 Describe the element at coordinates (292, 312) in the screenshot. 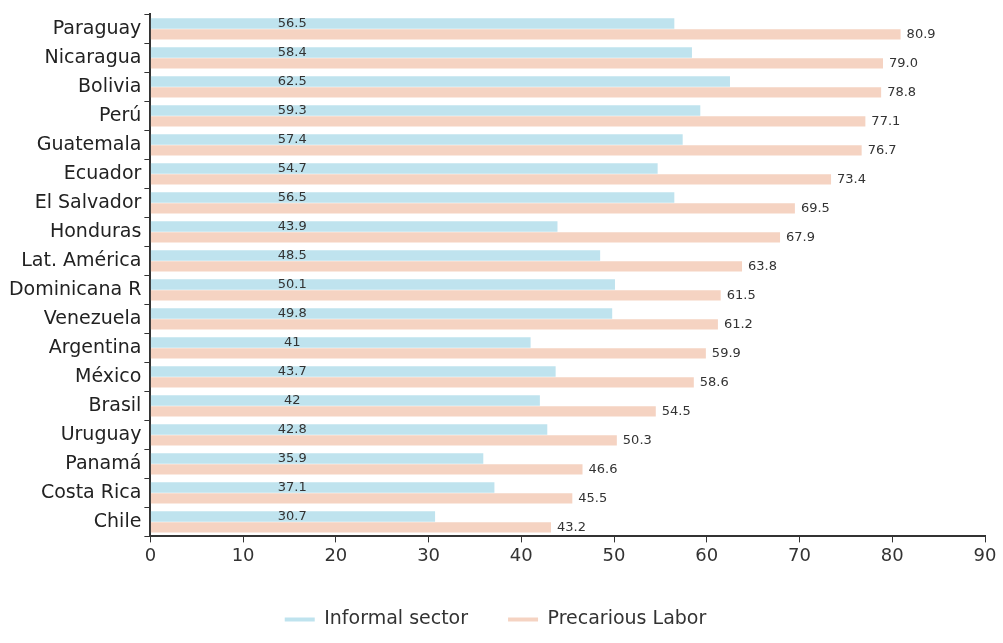

I see `data-label: 49.8` at that location.